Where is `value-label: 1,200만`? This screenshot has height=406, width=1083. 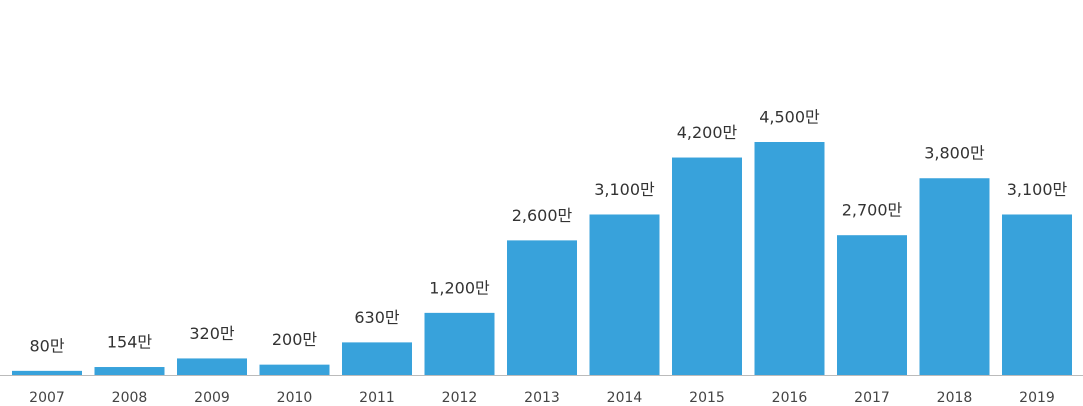
value-label: 1,200만 is located at coordinates (459, 287).